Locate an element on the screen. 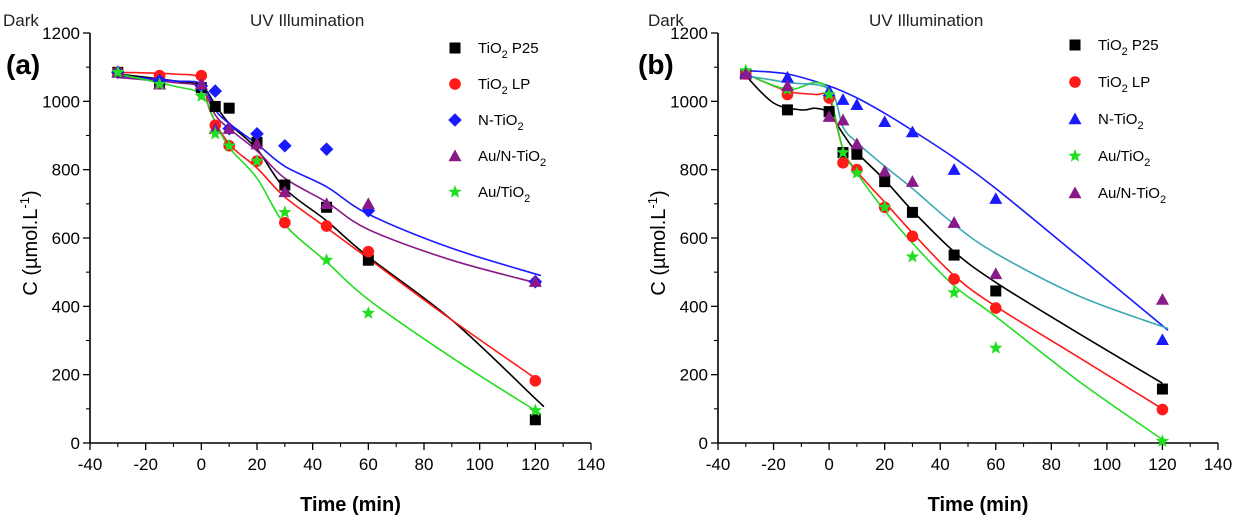  x-tick-label: -20 is located at coordinates (773, 464).